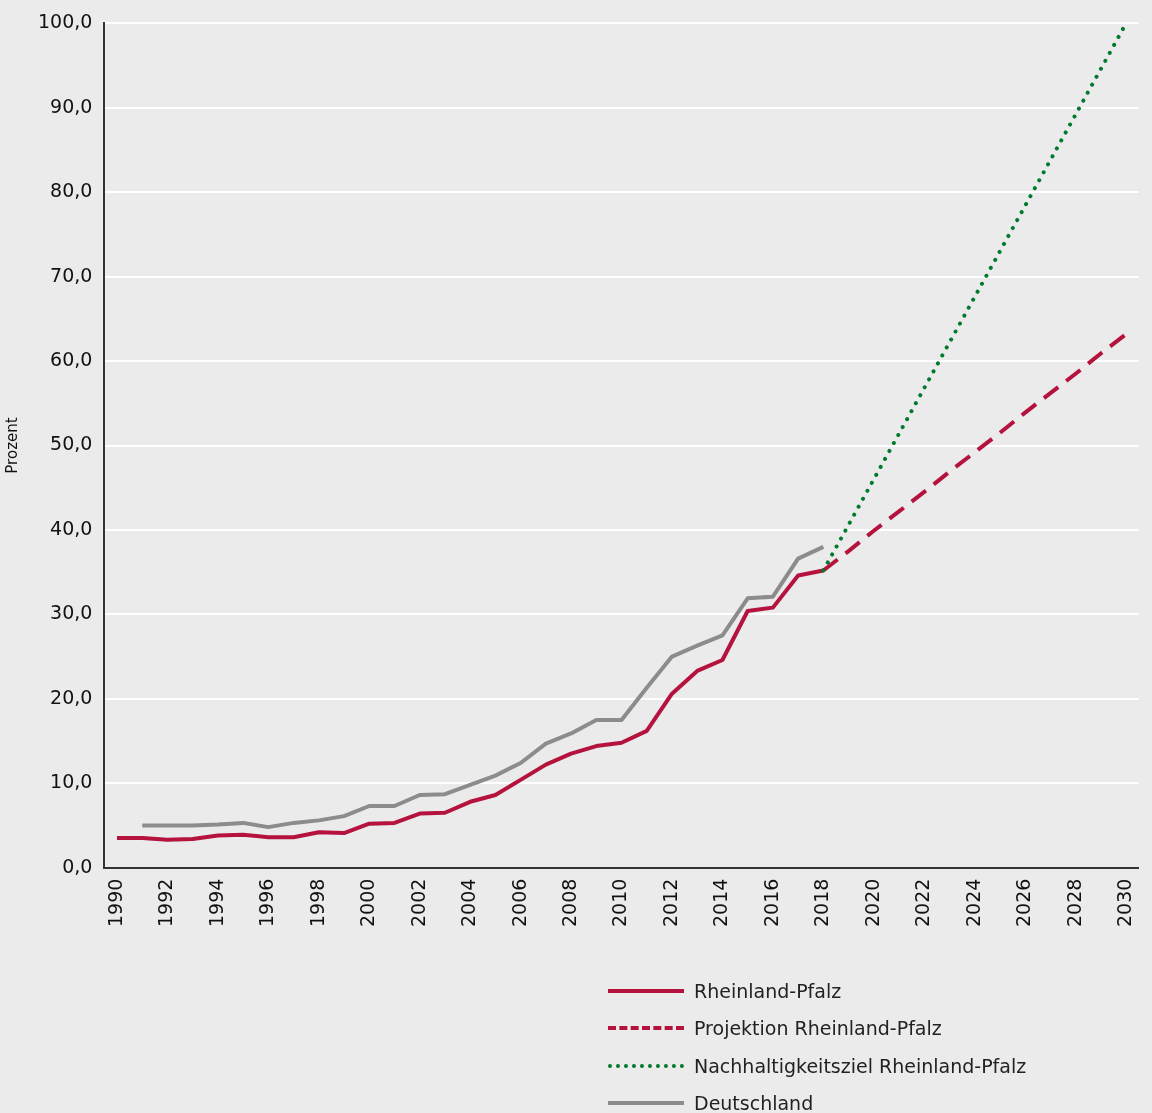 The width and height of the screenshot is (1152, 1113). What do you see at coordinates (768, 990) in the screenshot?
I see `legend-label: Rheinland-Pfalz` at bounding box center [768, 990].